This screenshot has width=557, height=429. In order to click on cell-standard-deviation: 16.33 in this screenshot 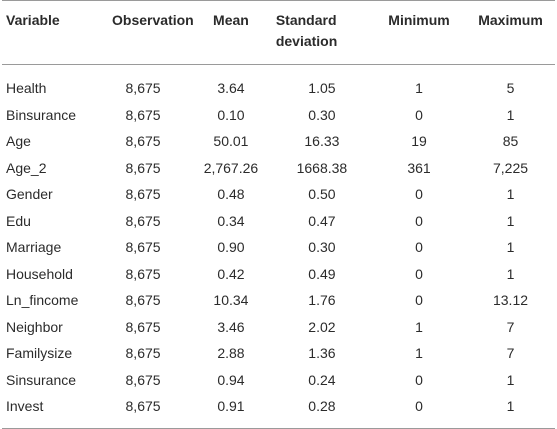, I will do `click(322, 141)`.